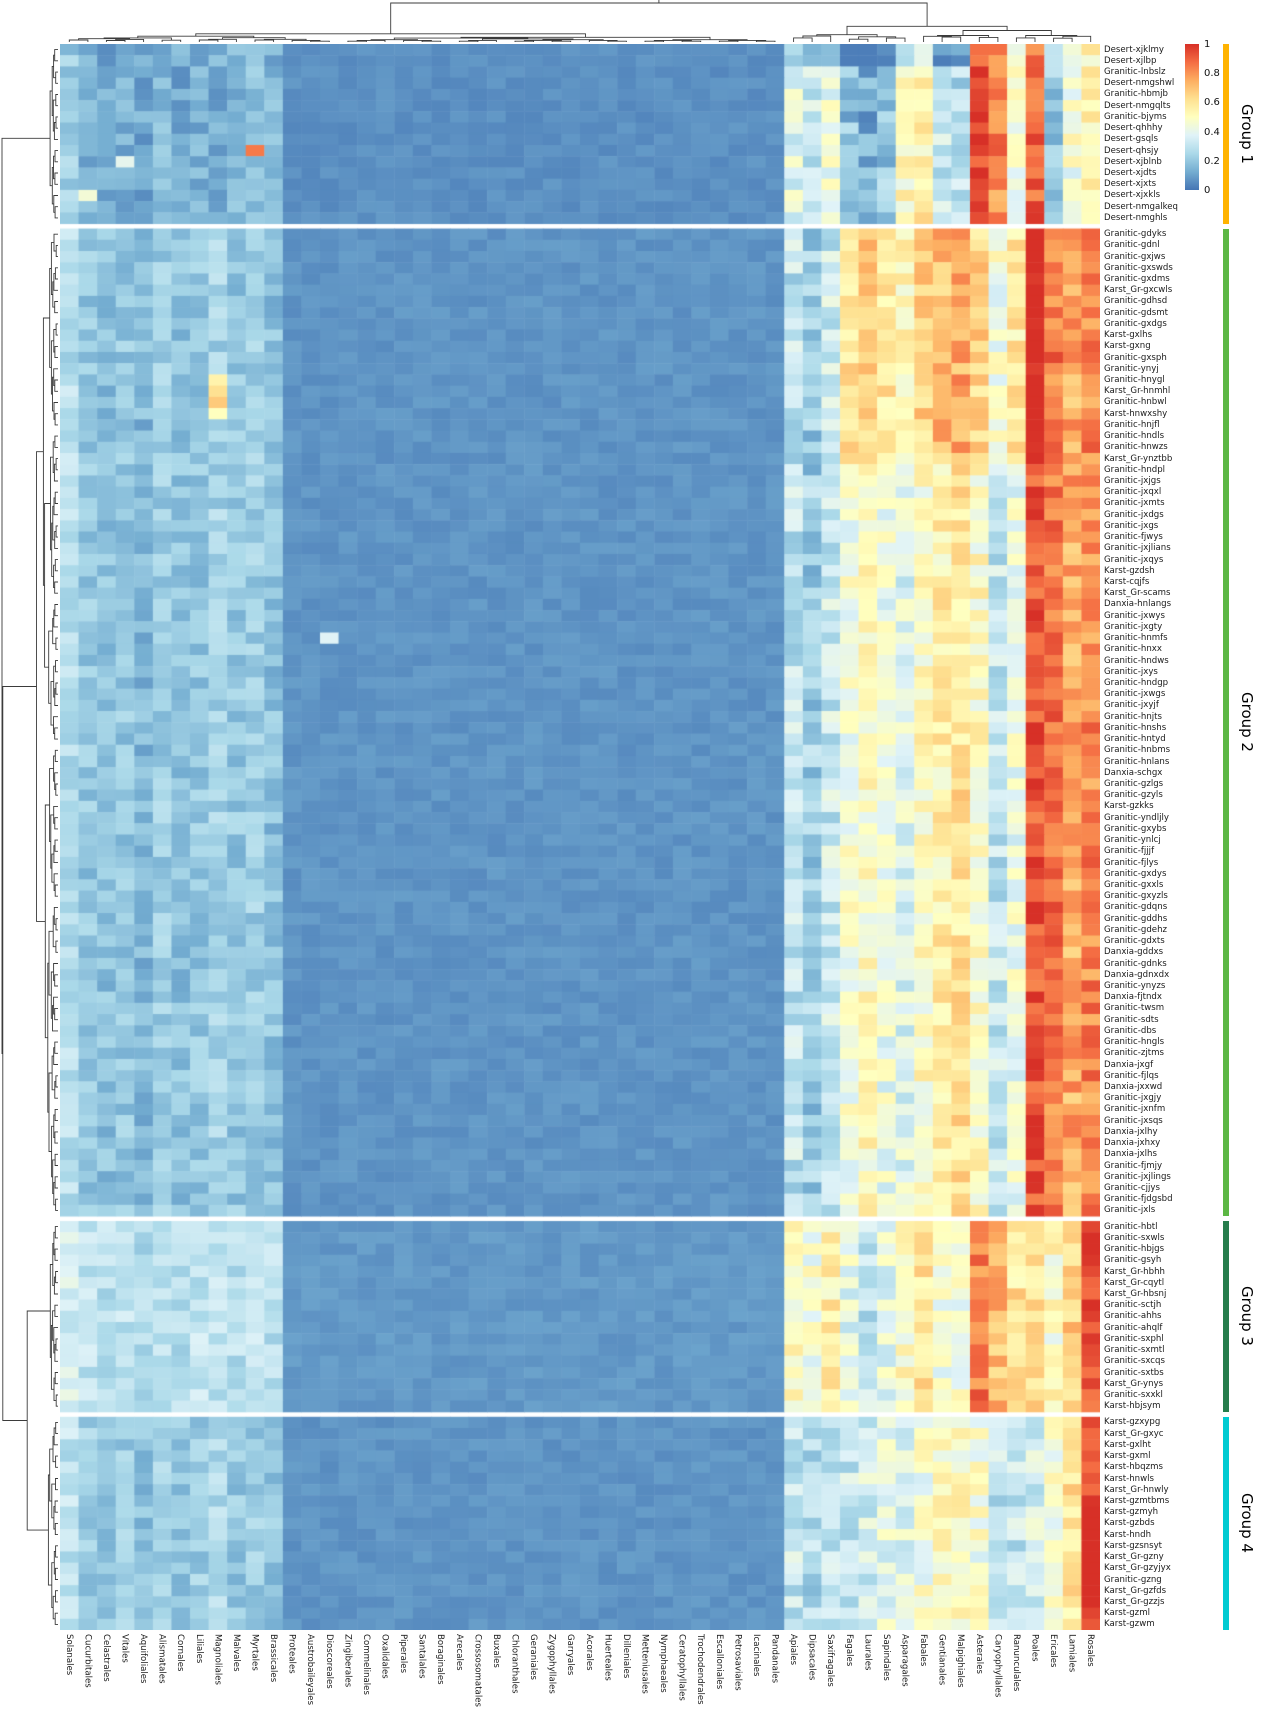  What do you see at coordinates (1134, 1372) in the screenshot?
I see `row-label: Granitic-sxtbs` at bounding box center [1134, 1372].